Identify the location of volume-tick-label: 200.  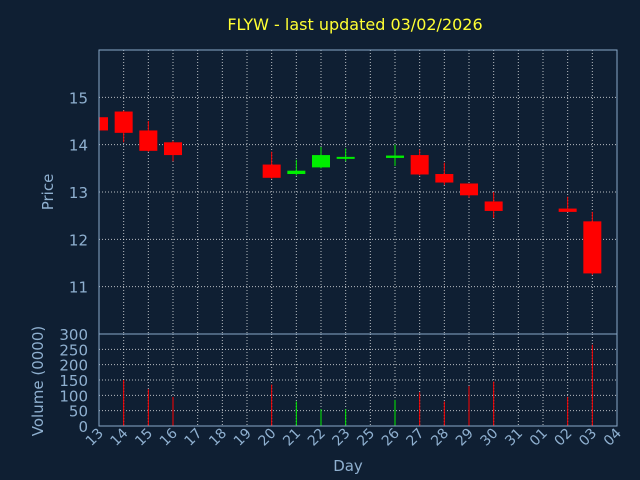
(73, 366).